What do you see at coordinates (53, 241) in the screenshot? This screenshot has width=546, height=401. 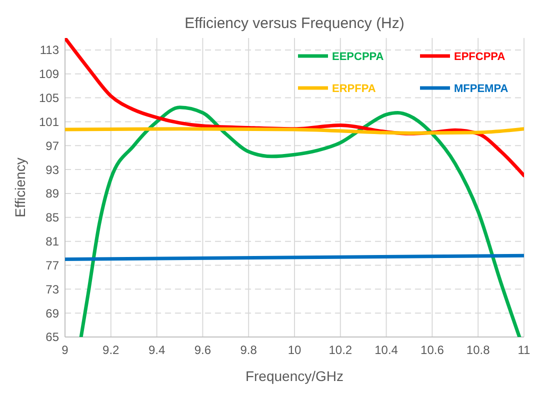 I see `y-tick-label: 81` at bounding box center [53, 241].